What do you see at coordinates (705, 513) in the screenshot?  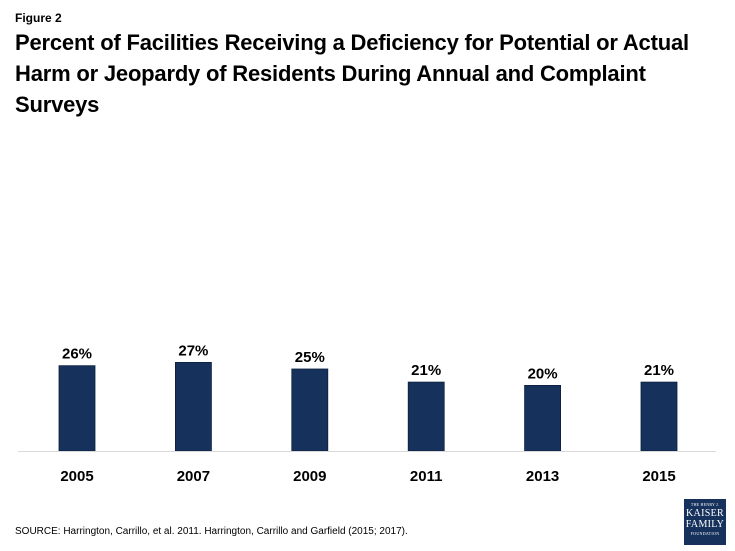 I see `logo-line-2: KAISER` at bounding box center [705, 513].